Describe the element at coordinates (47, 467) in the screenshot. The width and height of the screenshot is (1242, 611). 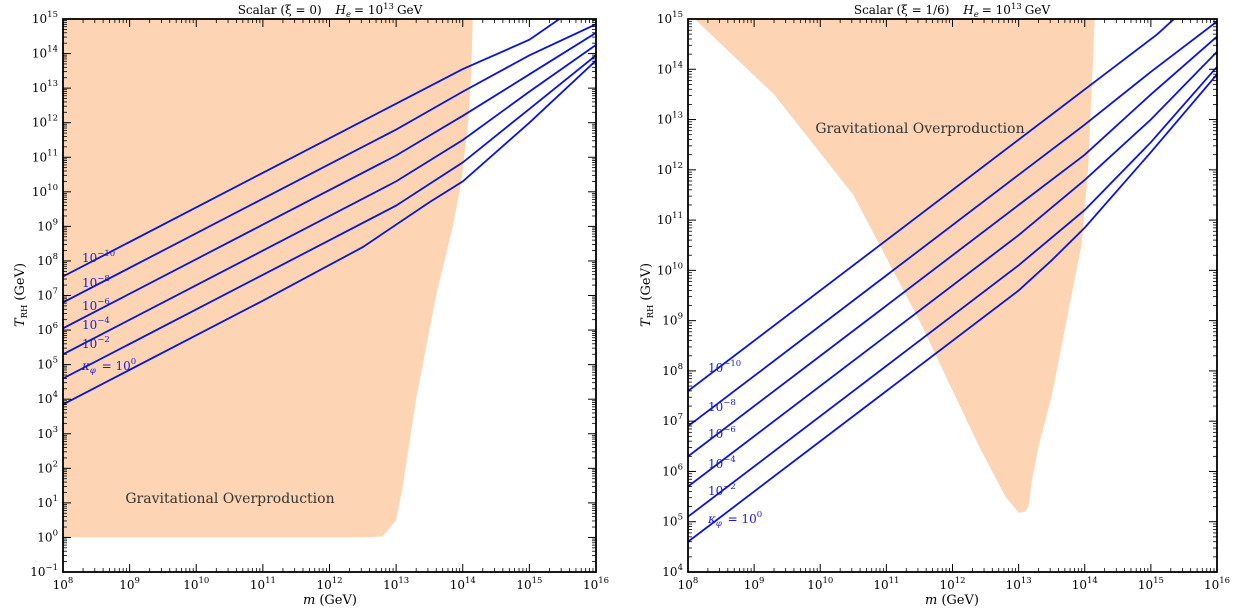
I see `y-tick-label: 10²` at that location.